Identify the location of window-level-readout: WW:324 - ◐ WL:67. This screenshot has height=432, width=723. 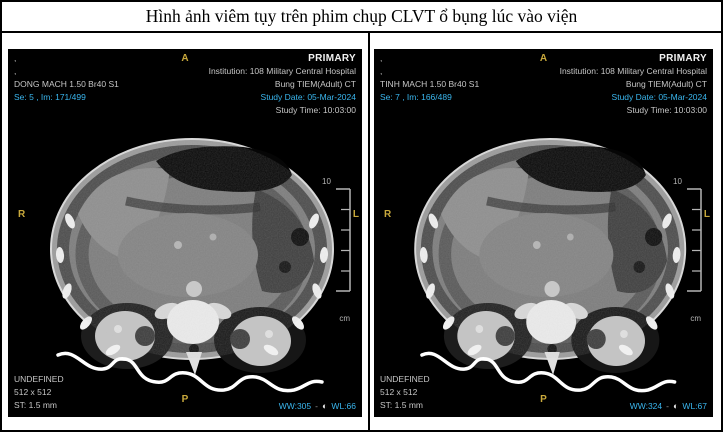
(668, 406).